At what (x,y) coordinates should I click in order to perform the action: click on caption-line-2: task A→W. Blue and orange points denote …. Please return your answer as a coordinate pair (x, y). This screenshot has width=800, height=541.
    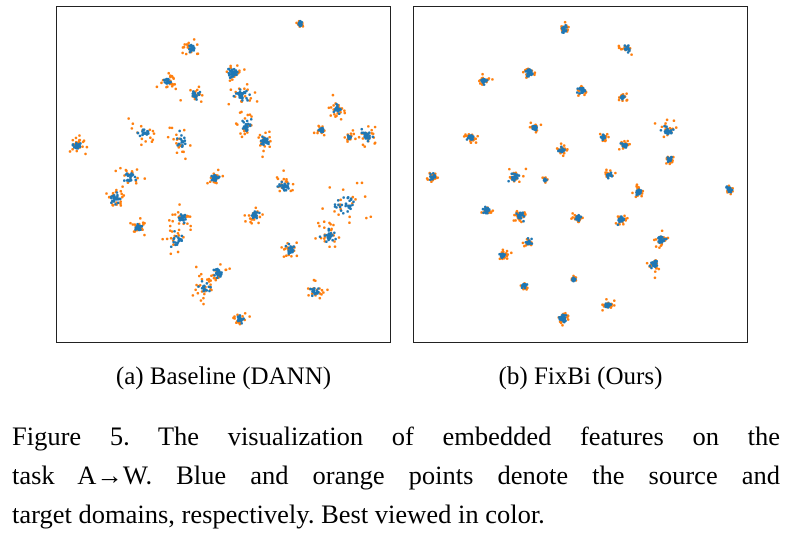
    Looking at the image, I should click on (396, 475).